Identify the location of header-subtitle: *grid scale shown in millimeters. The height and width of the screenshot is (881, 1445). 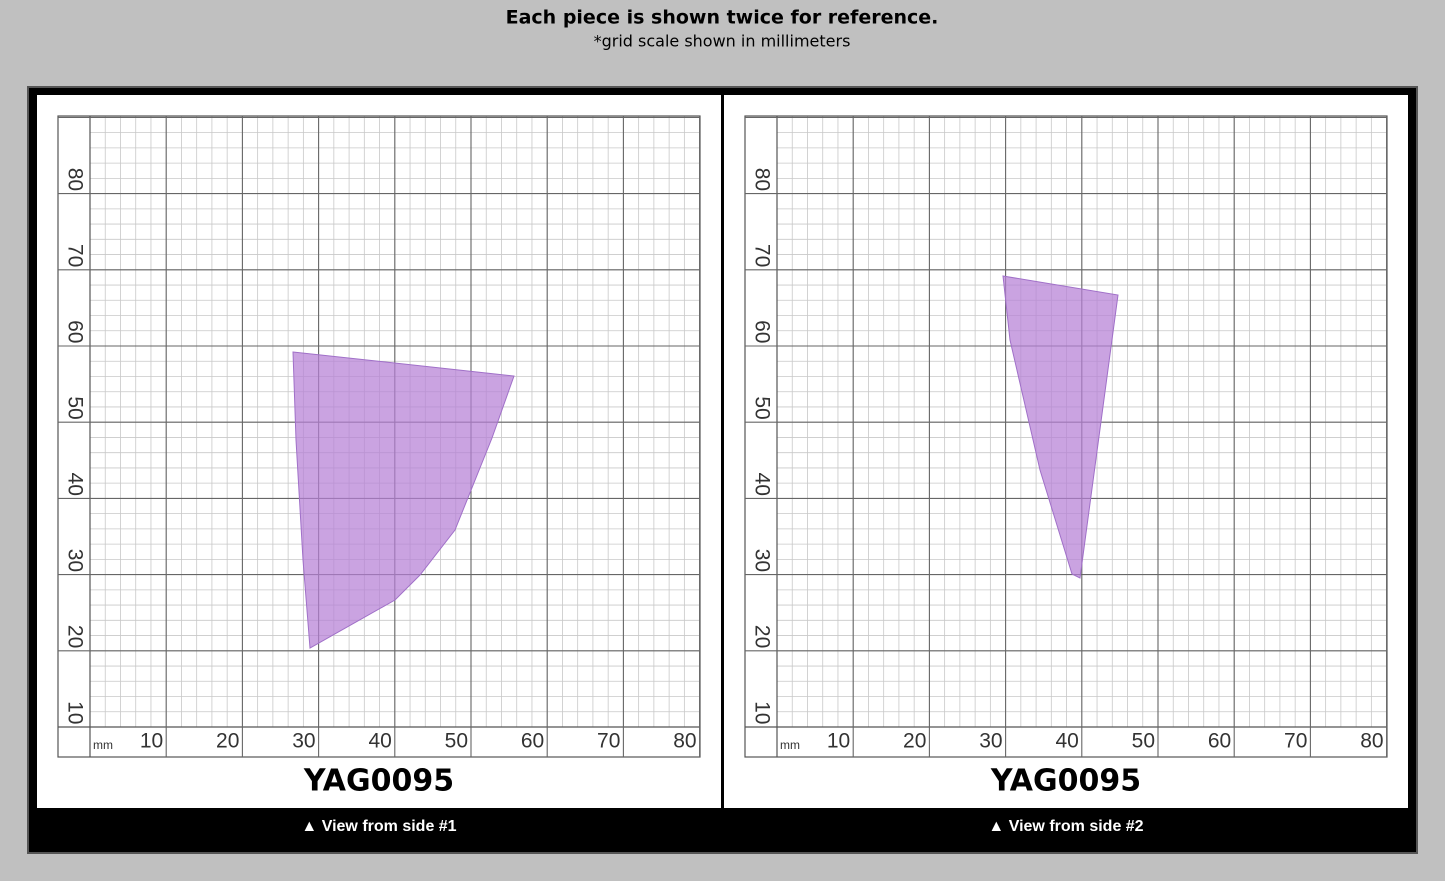
(722, 41).